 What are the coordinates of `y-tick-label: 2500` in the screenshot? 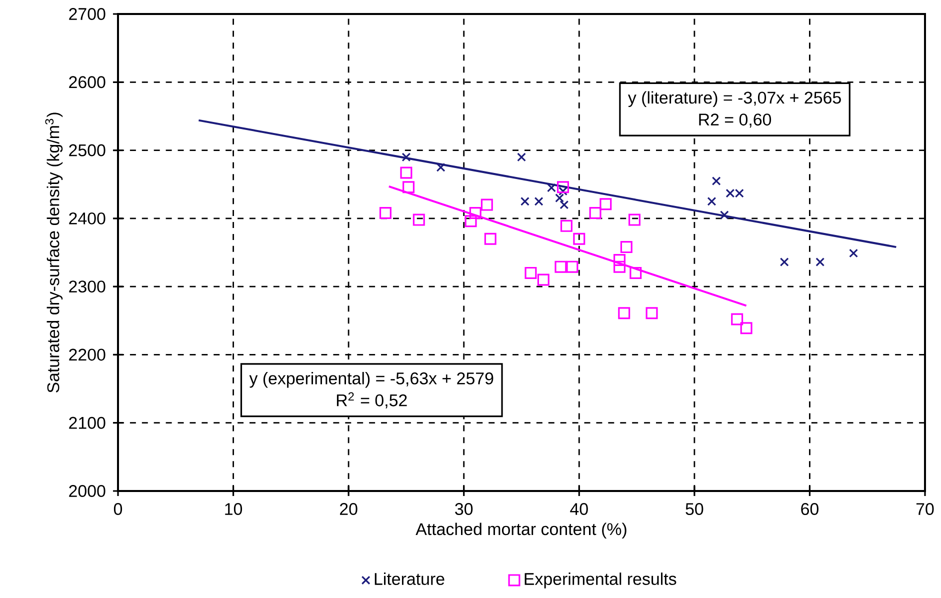 It's located at (87, 150).